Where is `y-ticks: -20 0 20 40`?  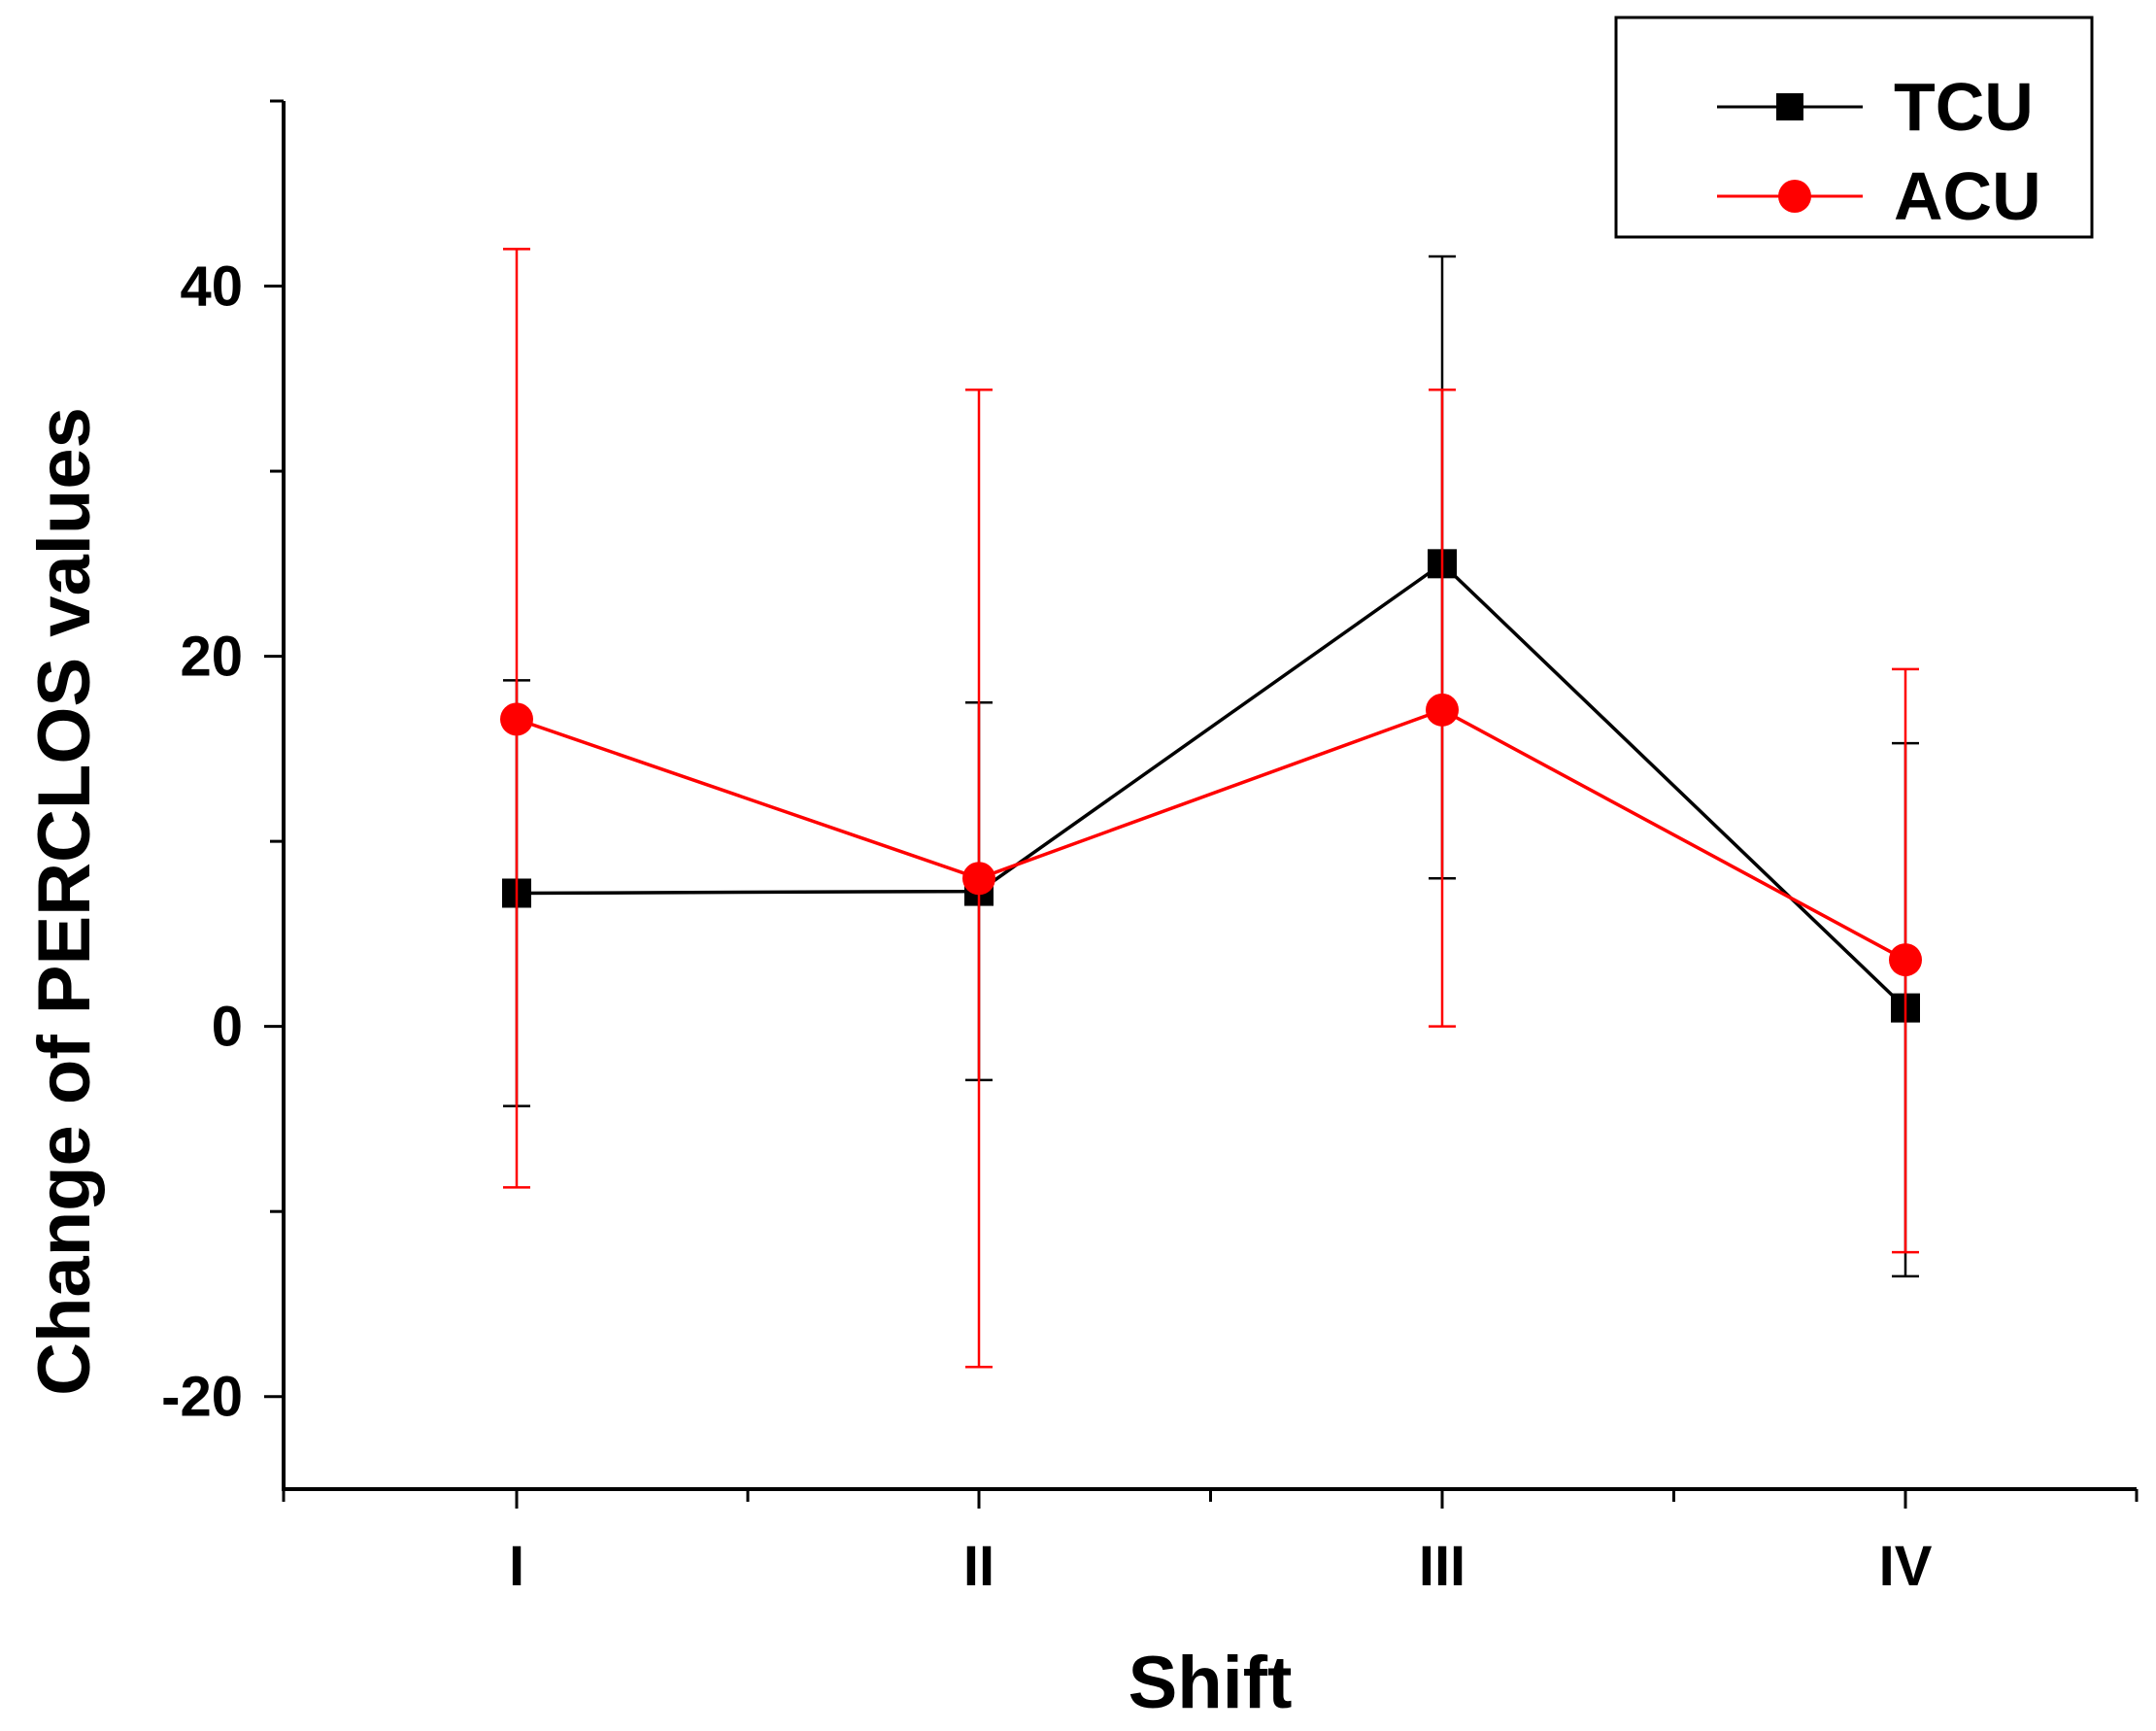
y-ticks: -20 0 20 40 is located at coordinates (222, 764).